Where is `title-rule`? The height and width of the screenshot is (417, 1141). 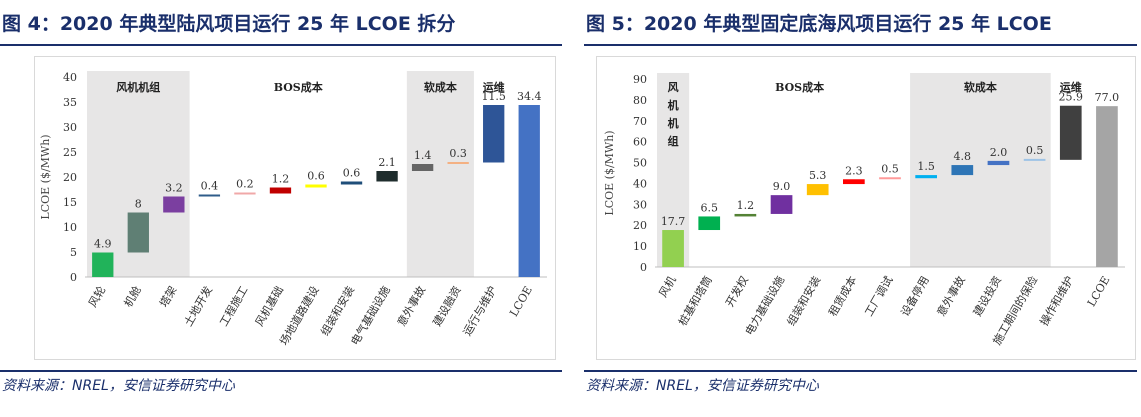 title-rule is located at coordinates (860, 45).